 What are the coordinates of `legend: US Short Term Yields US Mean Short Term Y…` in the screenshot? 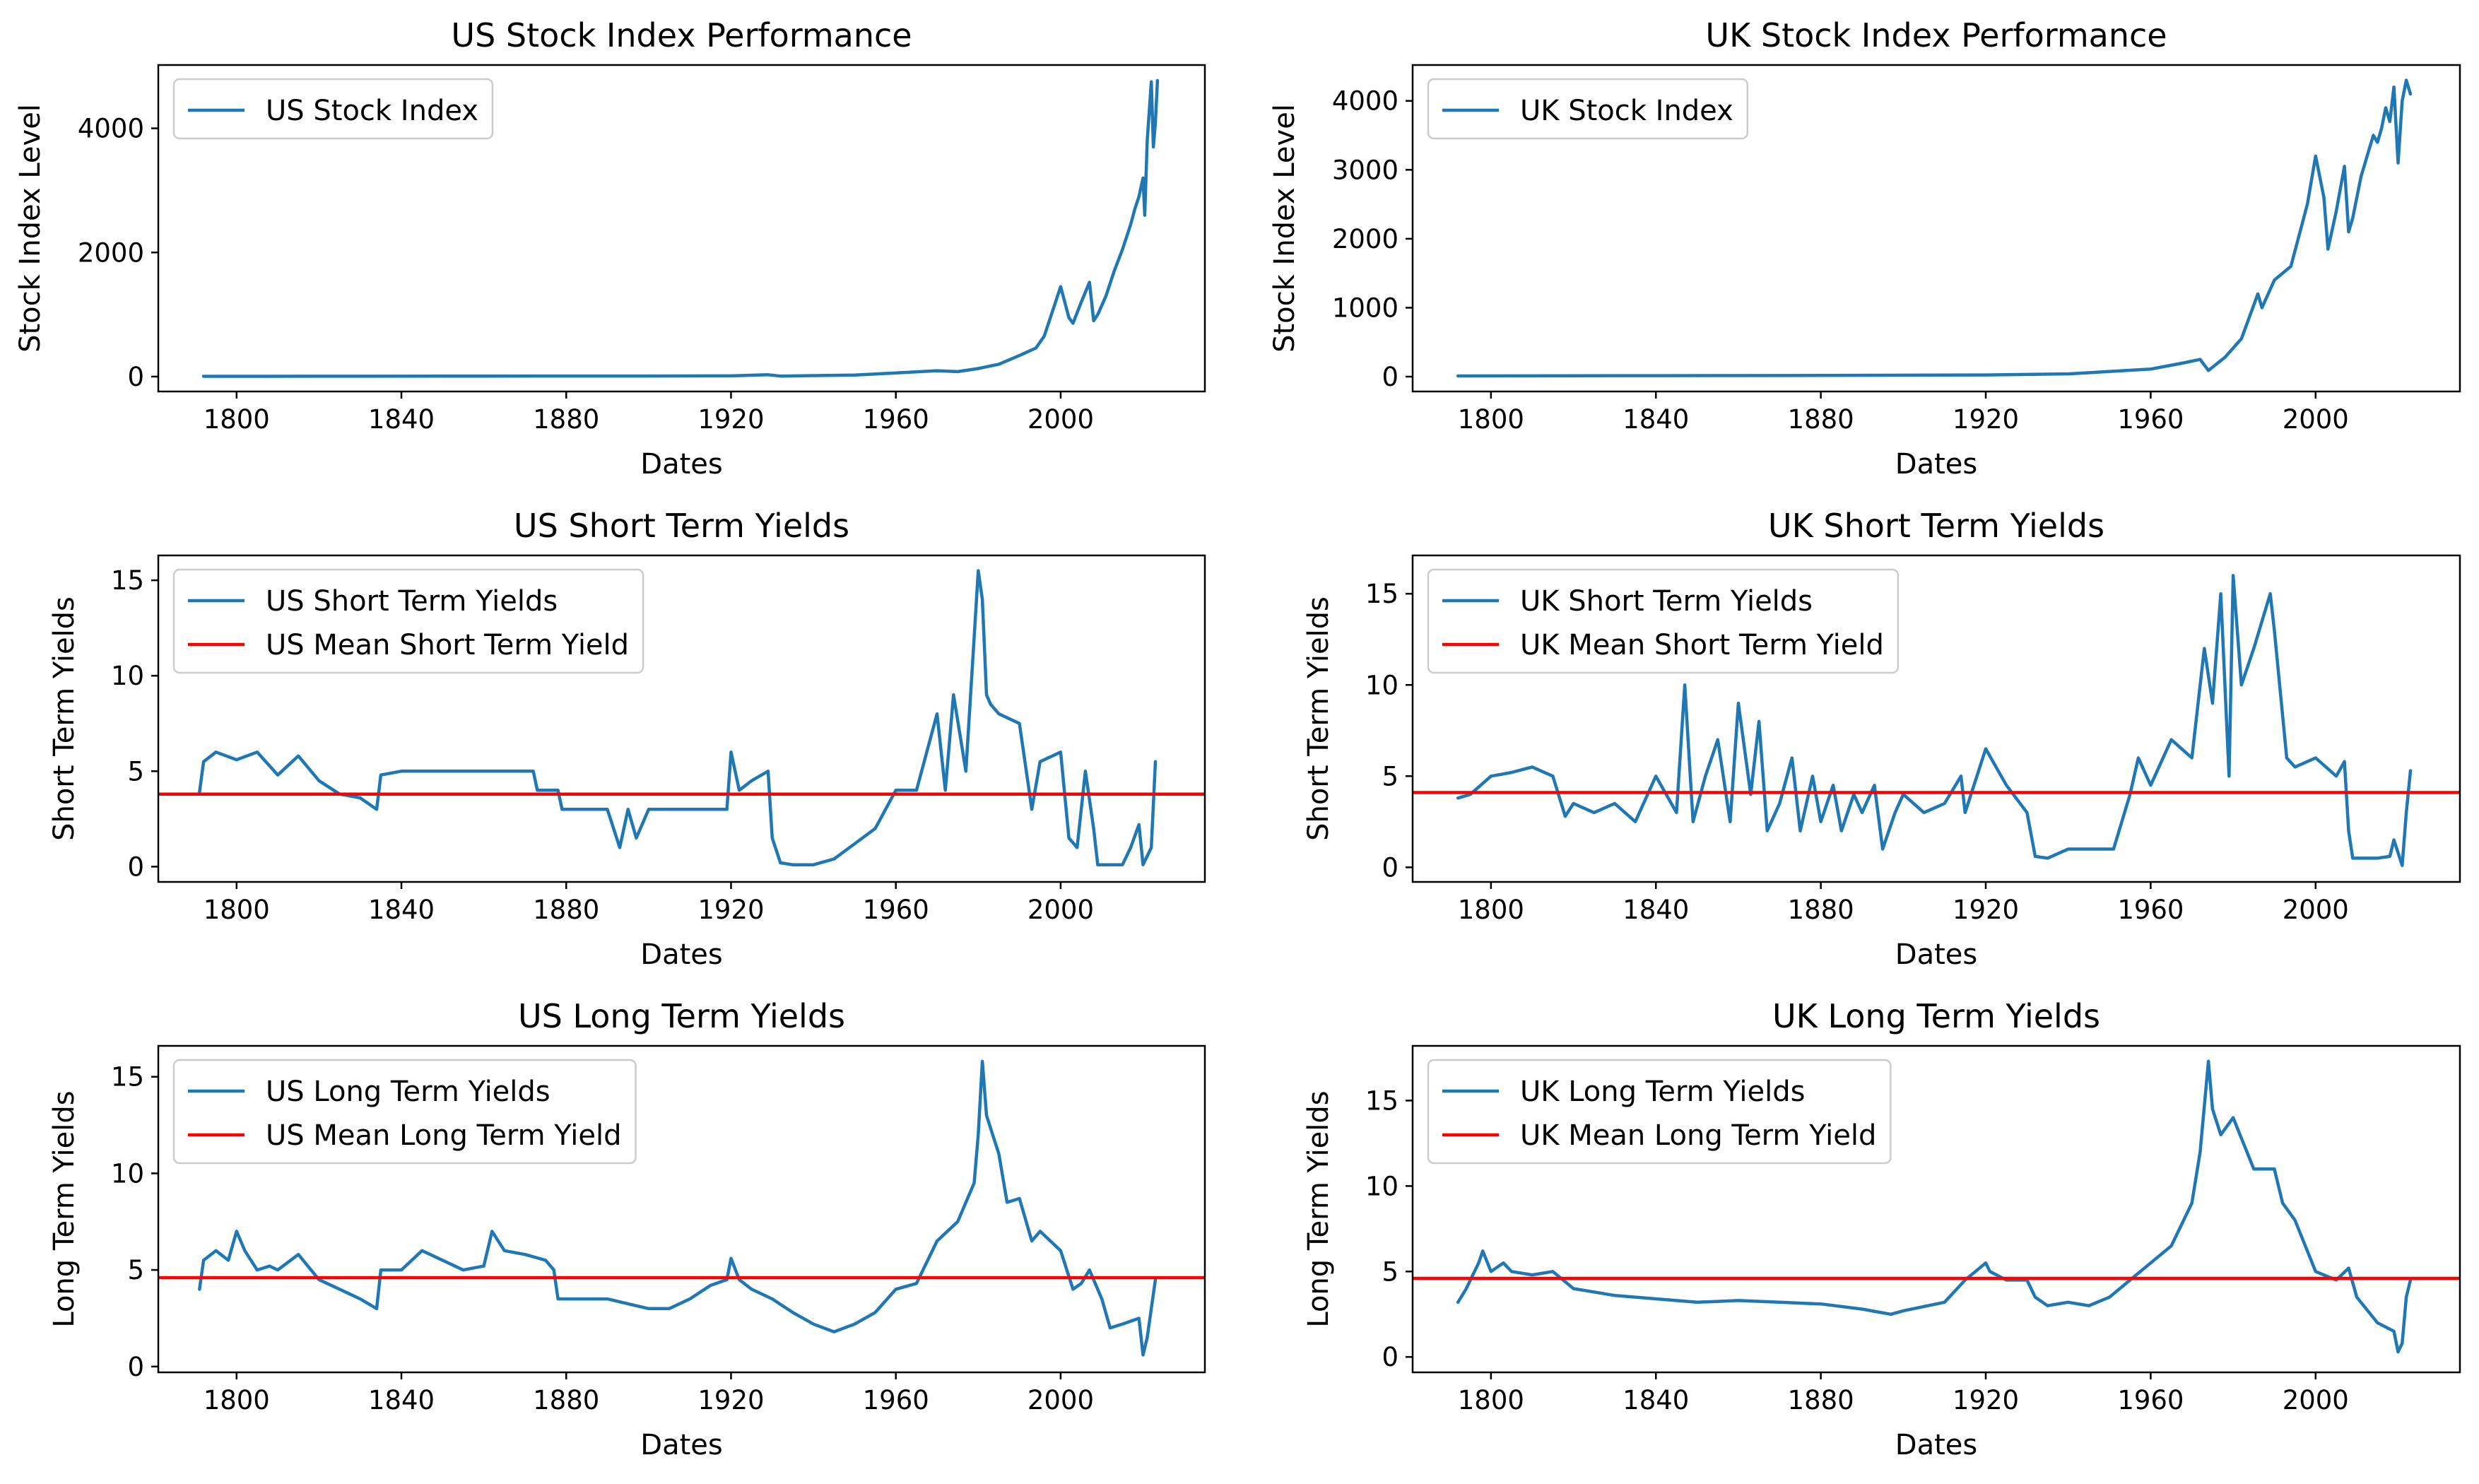 It's located at (408, 621).